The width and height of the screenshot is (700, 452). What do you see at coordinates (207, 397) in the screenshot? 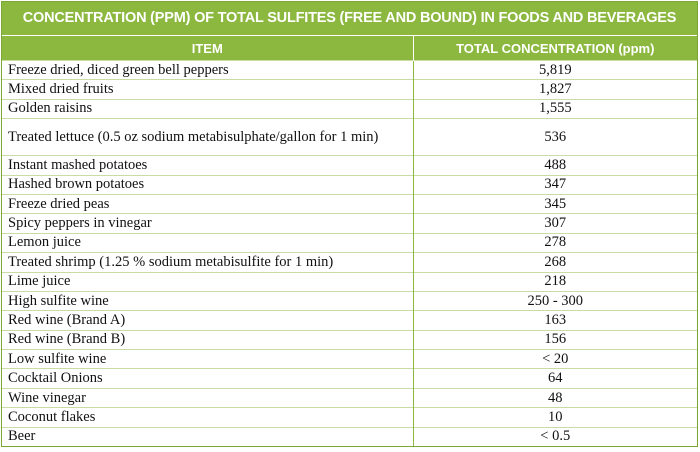
I see `item-cell: Wine vinegar` at bounding box center [207, 397].